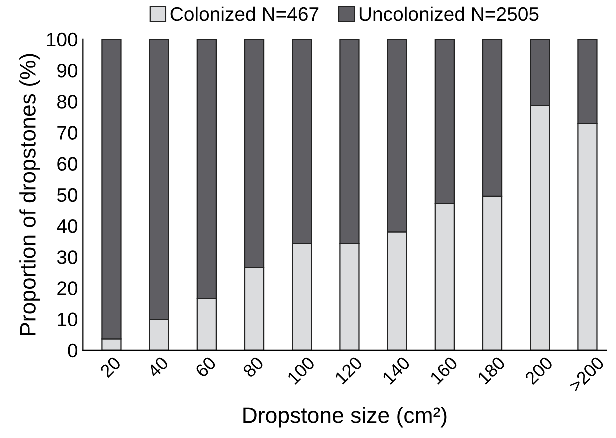 The width and height of the screenshot is (616, 438). What do you see at coordinates (68, 164) in the screenshot?
I see `y-tick-label: 60` at bounding box center [68, 164].